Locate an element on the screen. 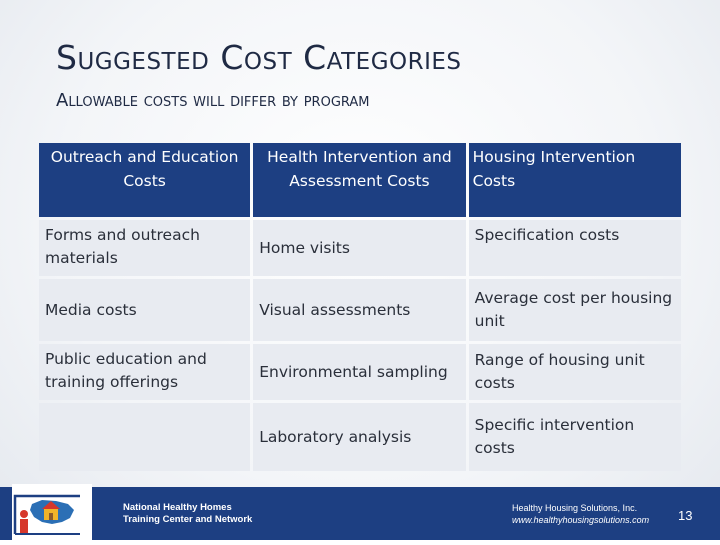  table-cell: Average cost per housing unit is located at coordinates (574, 310).